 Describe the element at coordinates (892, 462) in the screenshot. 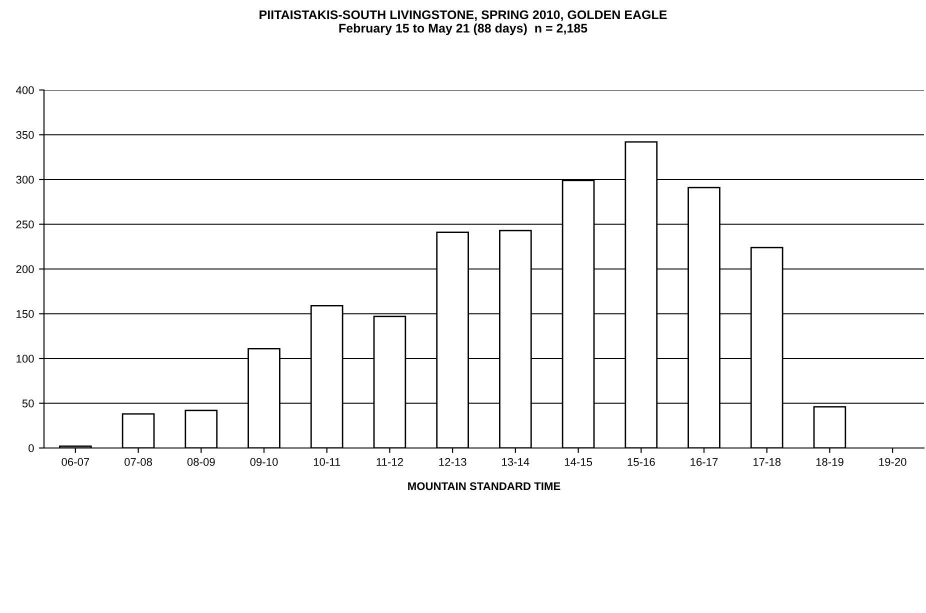

I see `x-tick-label: 19-20` at that location.